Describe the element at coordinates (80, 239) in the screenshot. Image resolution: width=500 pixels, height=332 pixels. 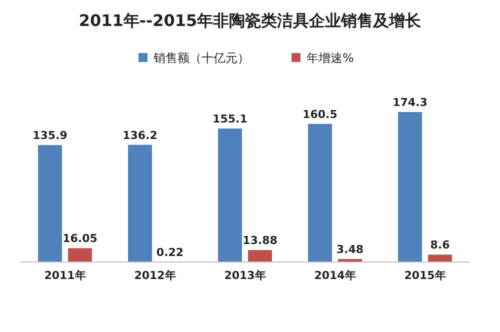
I see `data-label: 16.05` at that location.